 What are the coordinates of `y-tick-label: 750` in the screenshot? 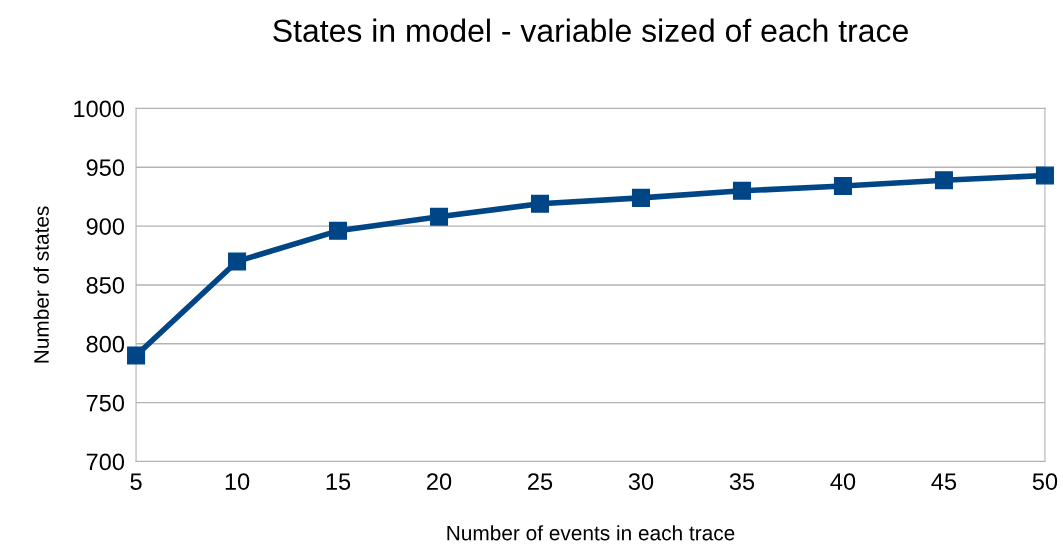 It's located at (105, 403).